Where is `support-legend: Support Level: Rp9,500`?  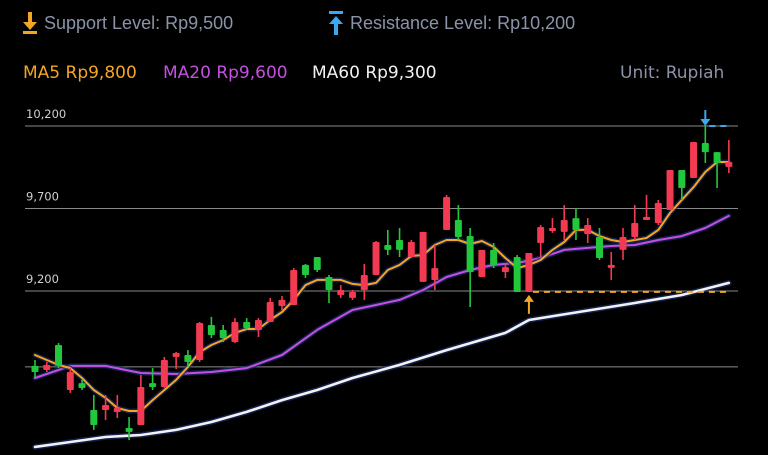
support-legend: Support Level: Rp9,500 is located at coordinates (127, 23).